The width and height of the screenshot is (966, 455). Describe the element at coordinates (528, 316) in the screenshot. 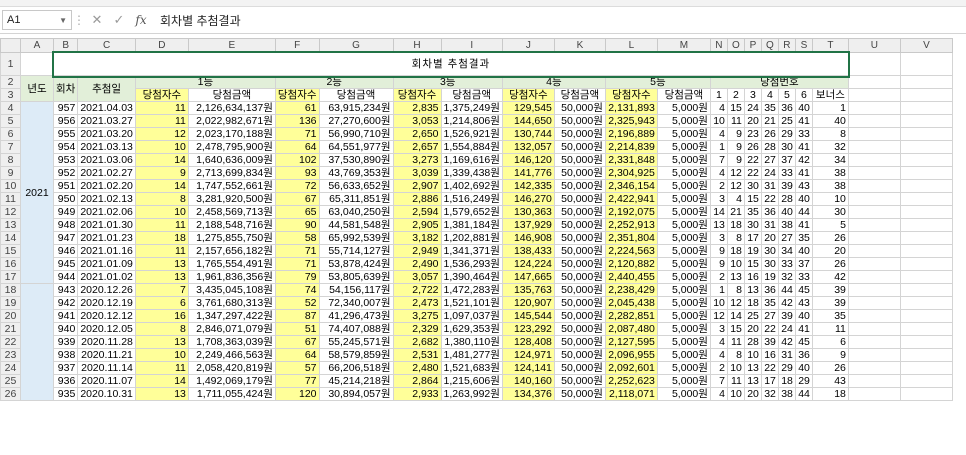

I see `winners-cell: 145,544` at that location.